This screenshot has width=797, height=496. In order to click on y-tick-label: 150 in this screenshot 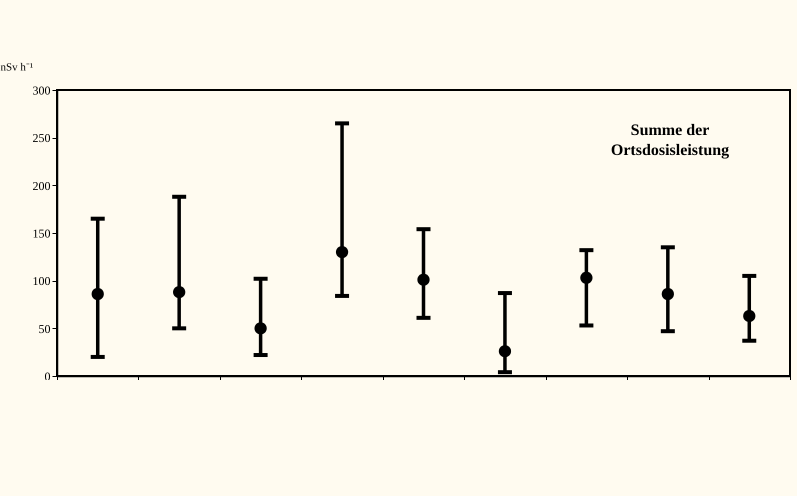, I will do `click(41, 233)`.